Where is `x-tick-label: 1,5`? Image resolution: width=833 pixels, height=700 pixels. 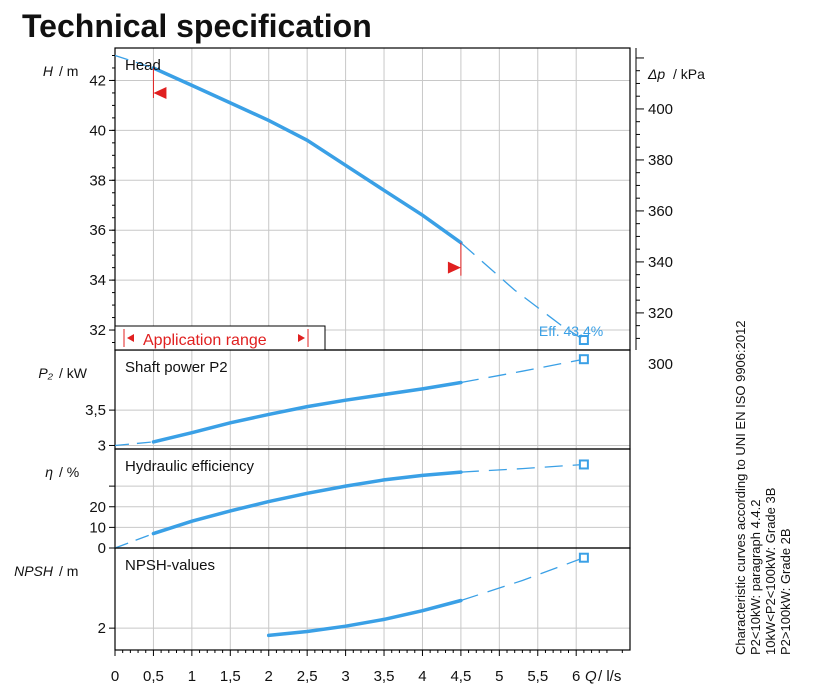
x-tick-label: 1,5 is located at coordinates (230, 676).